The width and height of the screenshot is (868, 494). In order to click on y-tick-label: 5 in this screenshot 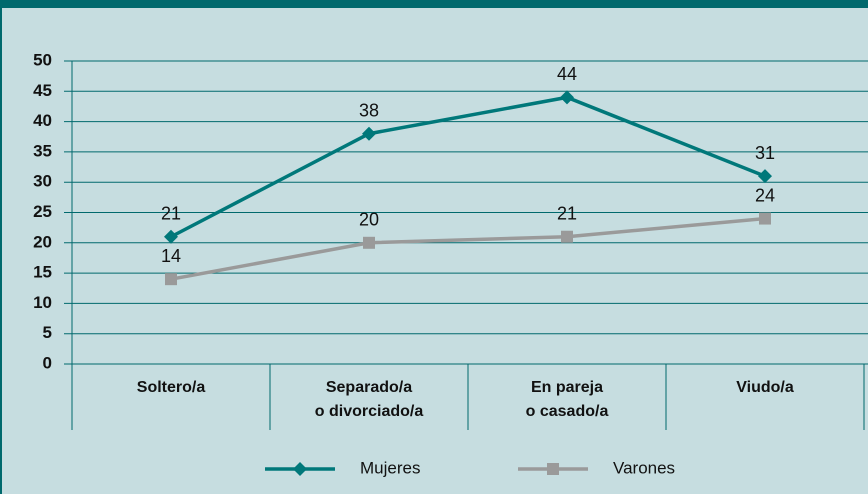, I will do `click(47, 332)`.